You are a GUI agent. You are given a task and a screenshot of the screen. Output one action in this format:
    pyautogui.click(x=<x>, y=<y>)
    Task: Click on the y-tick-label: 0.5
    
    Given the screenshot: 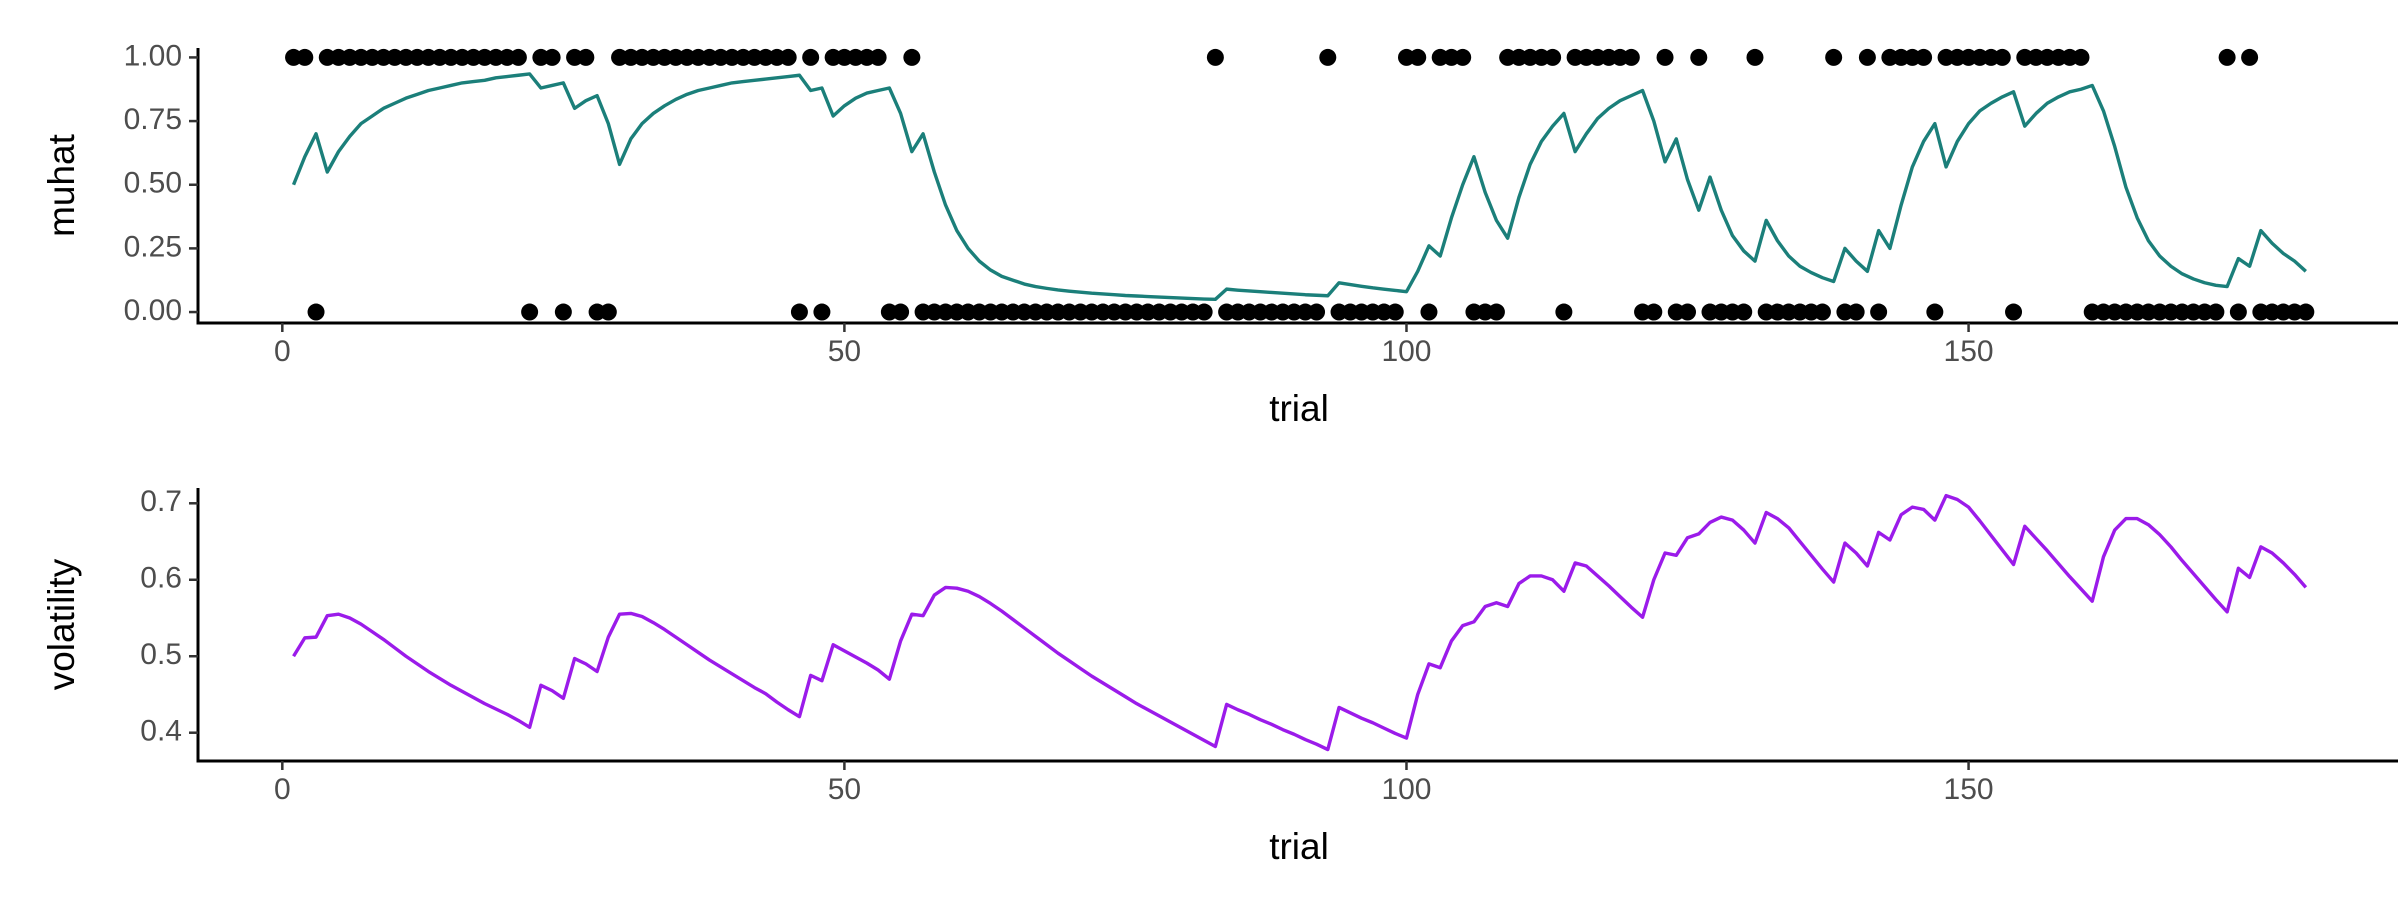 What is the action you would take?
    pyautogui.click(x=161, y=654)
    